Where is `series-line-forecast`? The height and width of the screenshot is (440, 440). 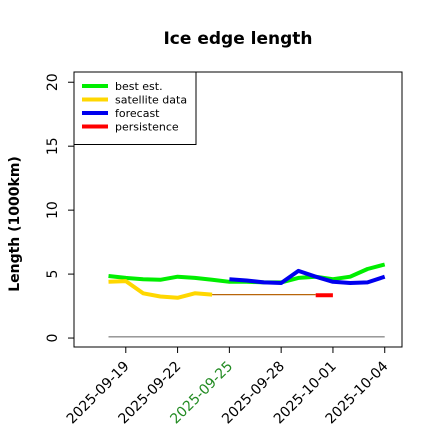 series-line-forecast is located at coordinates (307, 276).